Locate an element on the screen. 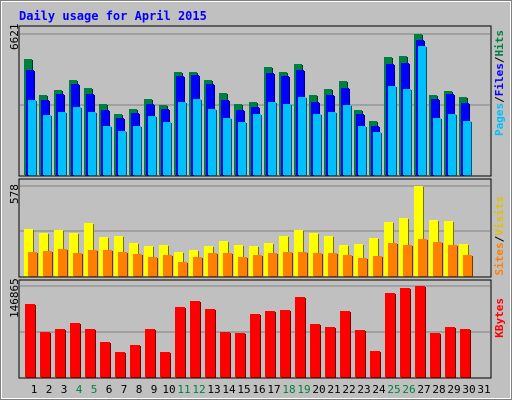 This screenshot has width=512, height=404. pages-bar-day-29-fill is located at coordinates (452, 144).